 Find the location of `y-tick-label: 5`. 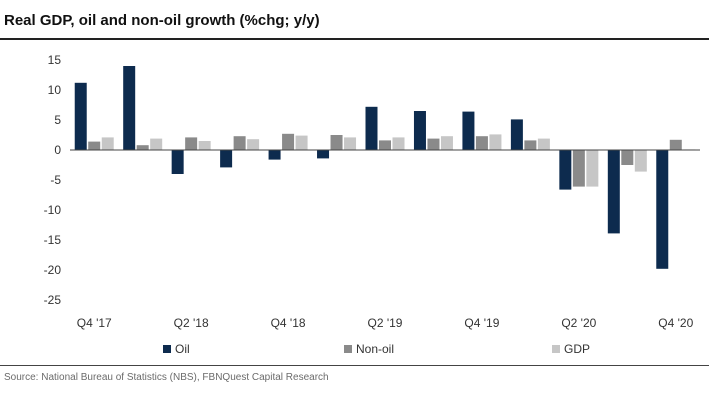

y-tick-label: 5 is located at coordinates (57, 120).